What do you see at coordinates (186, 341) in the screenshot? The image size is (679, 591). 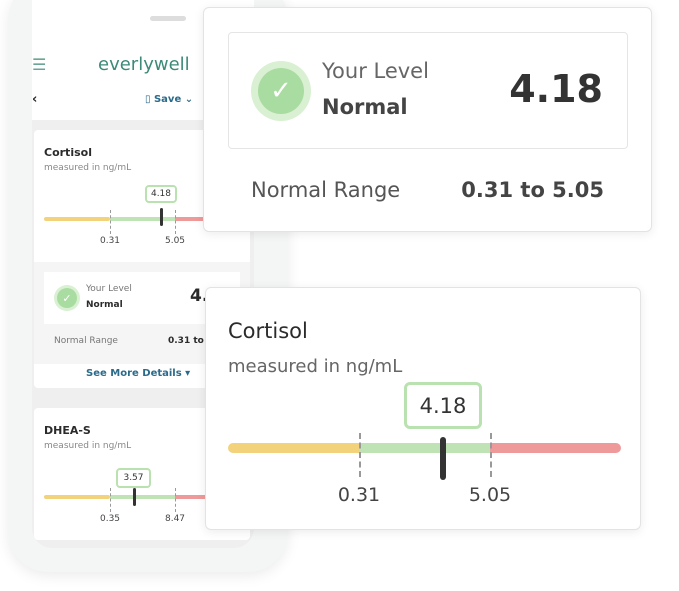 I see `range-value: 0.31 to` at bounding box center [186, 341].